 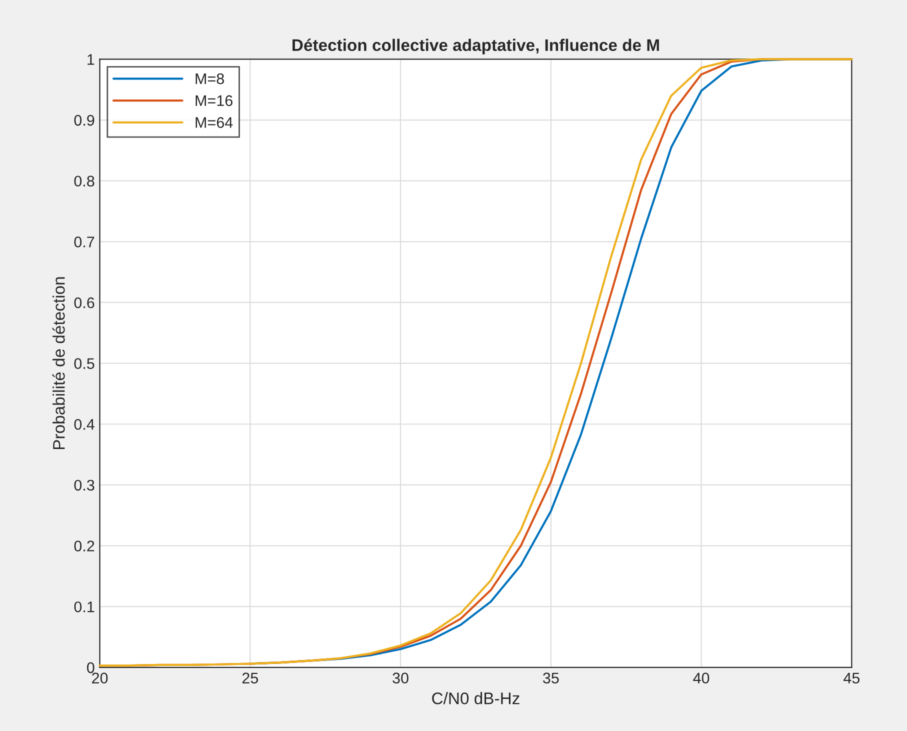 What do you see at coordinates (84, 485) in the screenshot?
I see `y-tick-label: 0.3` at bounding box center [84, 485].